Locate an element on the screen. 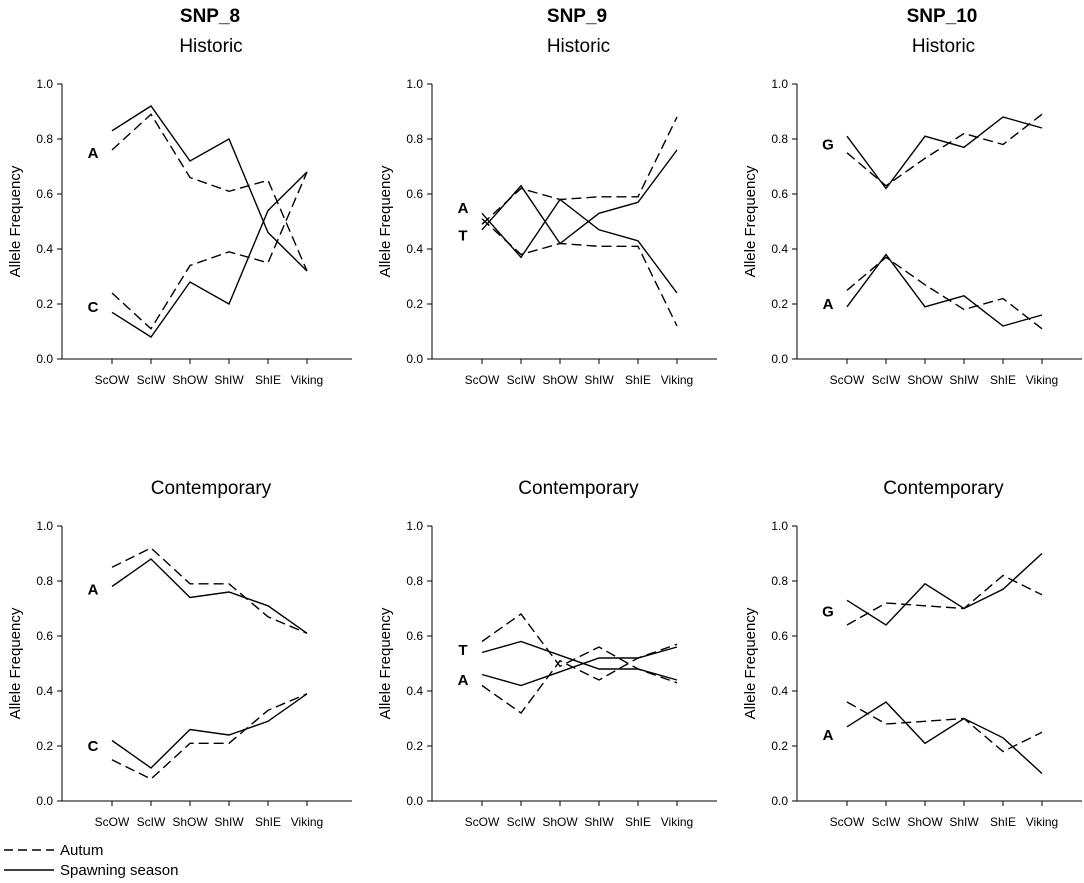 The image size is (1084, 883). legend-spawning-label: Spawning season is located at coordinates (119, 870).